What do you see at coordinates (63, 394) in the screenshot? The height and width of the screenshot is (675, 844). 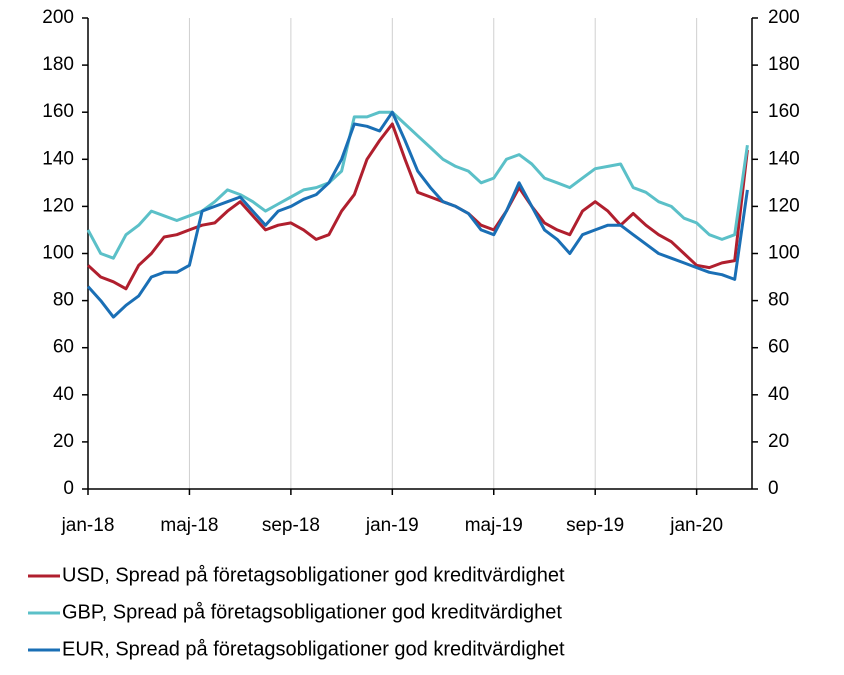 I see `y-tick-label: 40` at bounding box center [63, 394].